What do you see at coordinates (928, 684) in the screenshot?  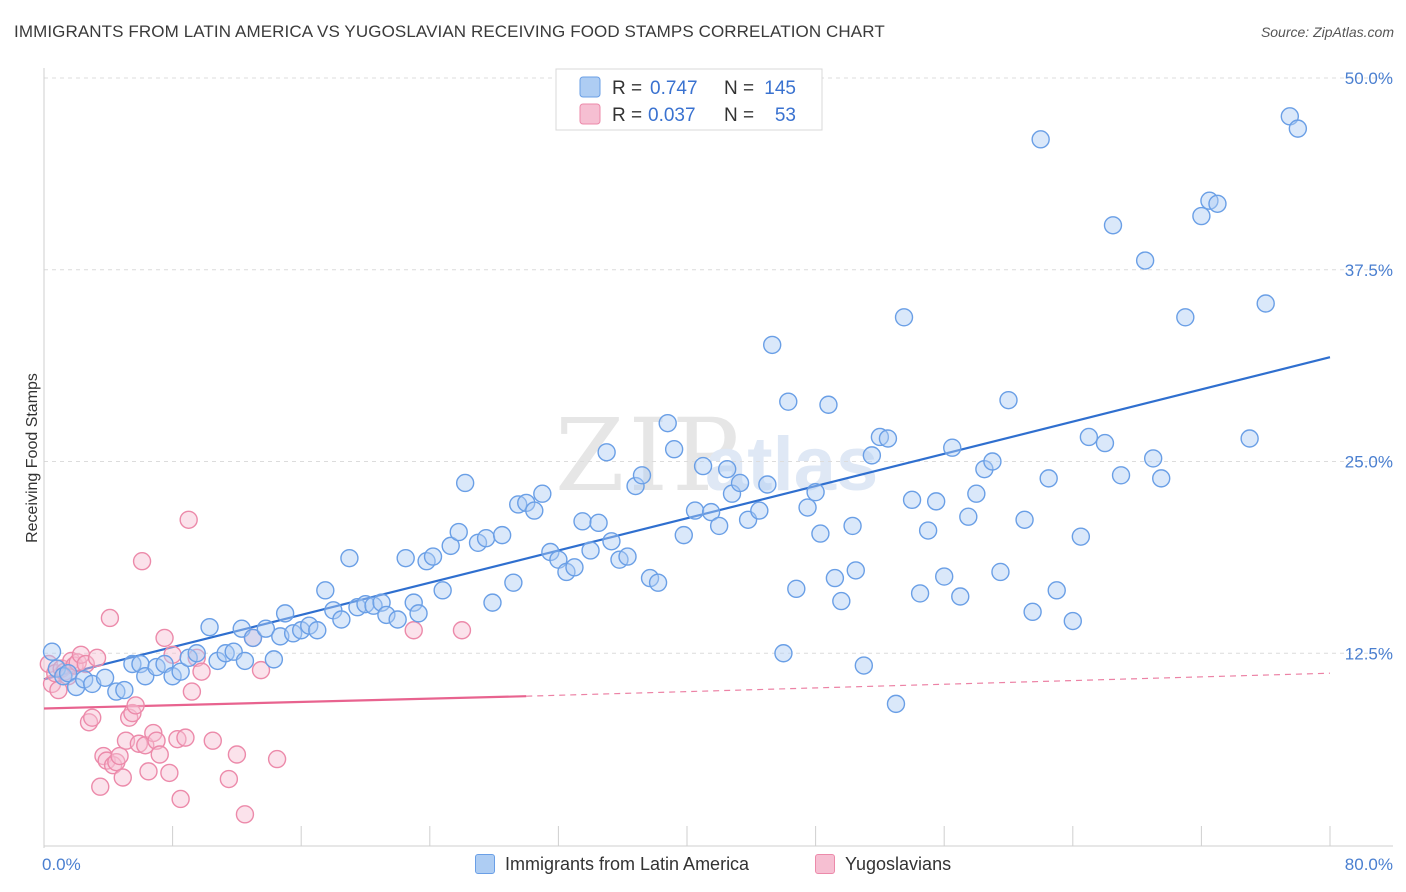 I see `trend-line-yugoslavians-extended` at bounding box center [928, 684].